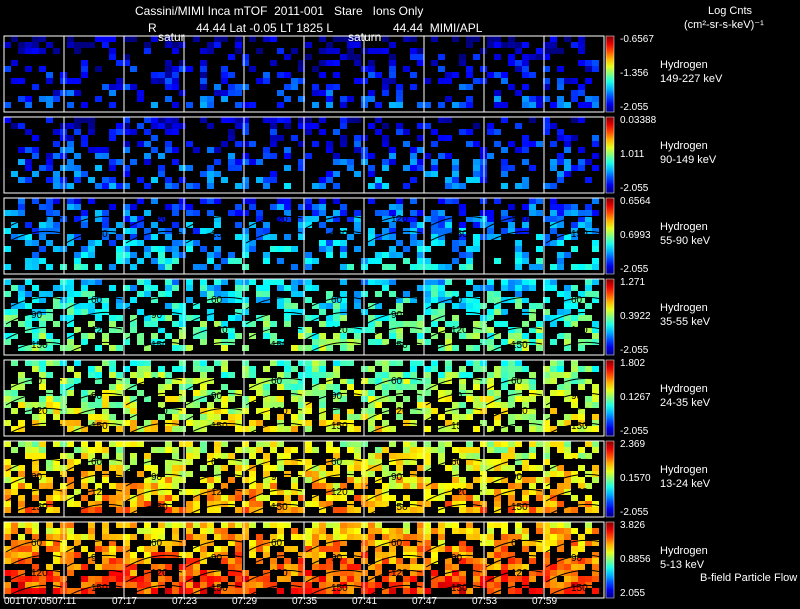 The width and height of the screenshot is (800, 609). Describe the element at coordinates (634, 188) in the screenshot. I see `colorbar-min-label: -2.055` at that location.